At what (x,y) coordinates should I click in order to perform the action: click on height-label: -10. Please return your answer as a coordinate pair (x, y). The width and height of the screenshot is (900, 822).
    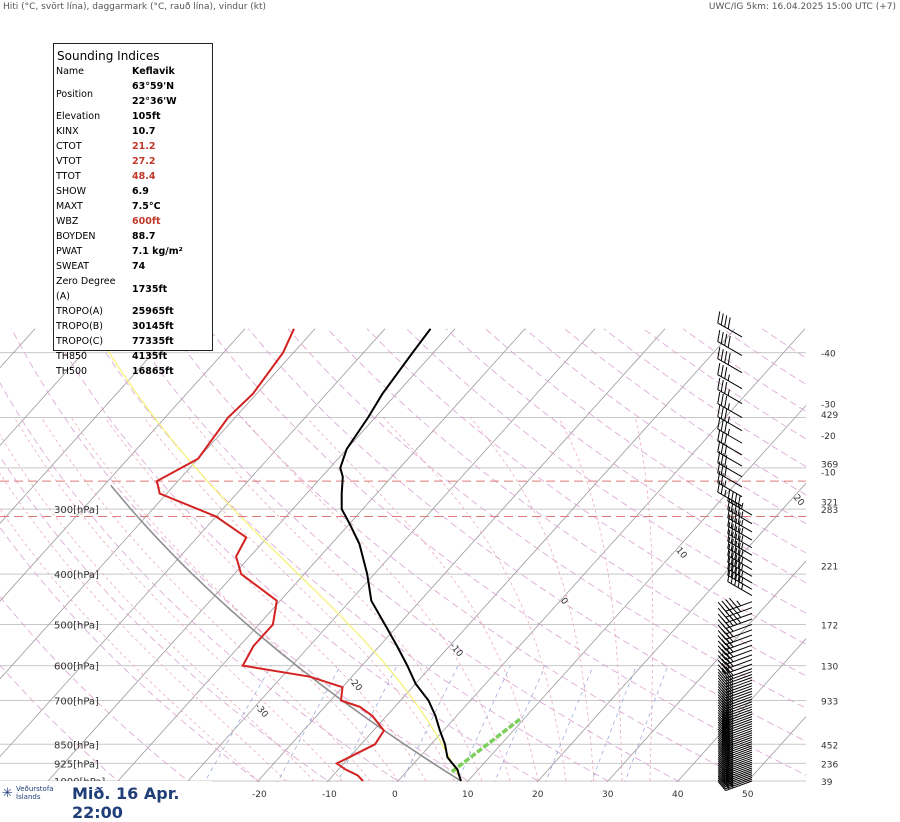
    Looking at the image, I should click on (828, 474).